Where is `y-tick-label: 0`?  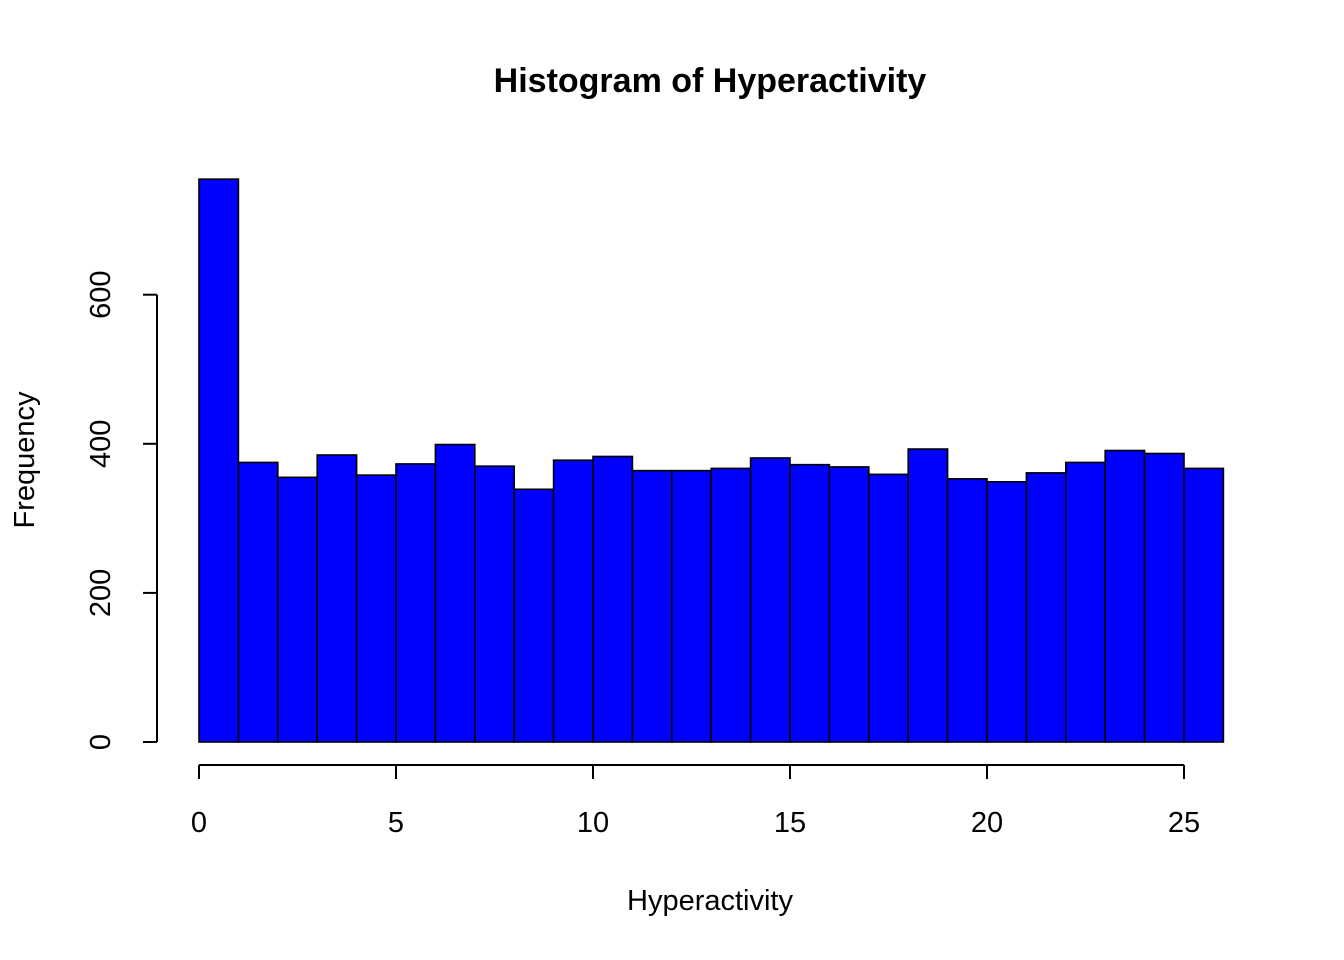
y-tick-label: 0 is located at coordinates (101, 742).